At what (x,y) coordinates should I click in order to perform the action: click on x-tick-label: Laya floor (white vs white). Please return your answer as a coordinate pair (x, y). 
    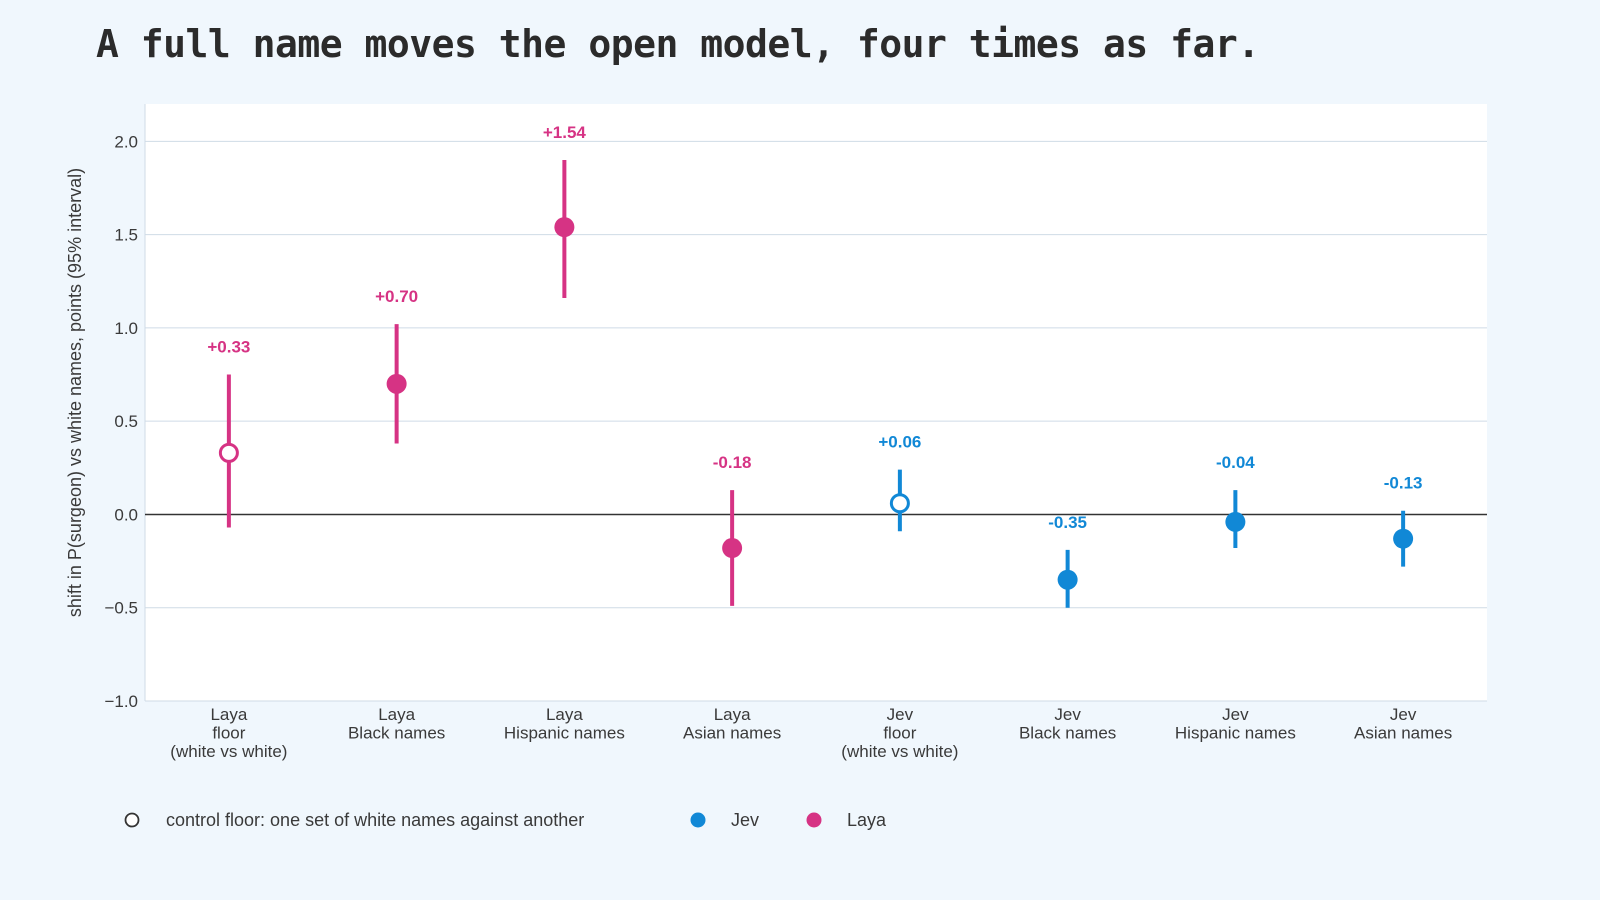
    Looking at the image, I should click on (228, 733).